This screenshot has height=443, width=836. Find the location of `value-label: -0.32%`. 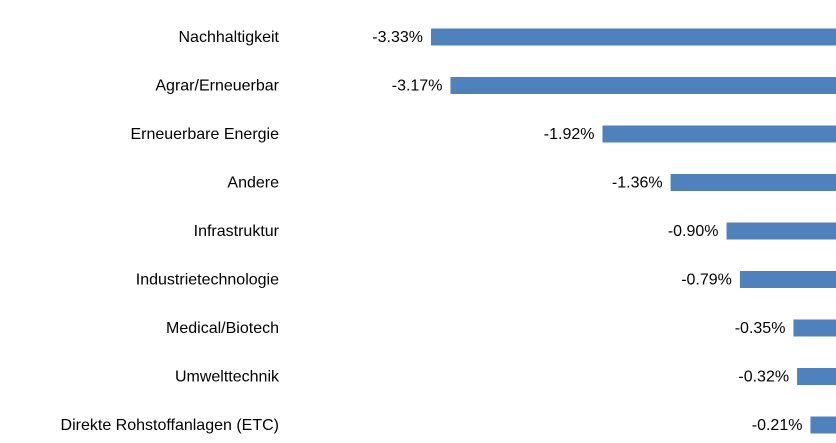

value-label: -0.32% is located at coordinates (763, 377).